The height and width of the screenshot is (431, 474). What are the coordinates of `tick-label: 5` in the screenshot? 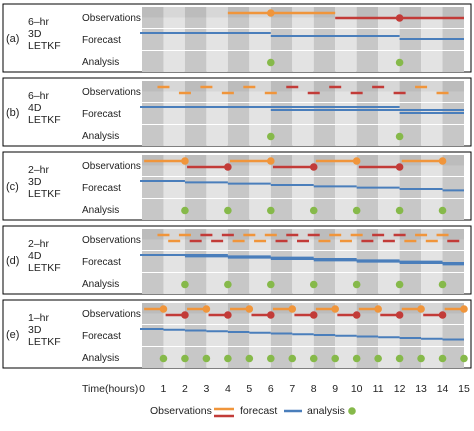 It's located at (249, 389).